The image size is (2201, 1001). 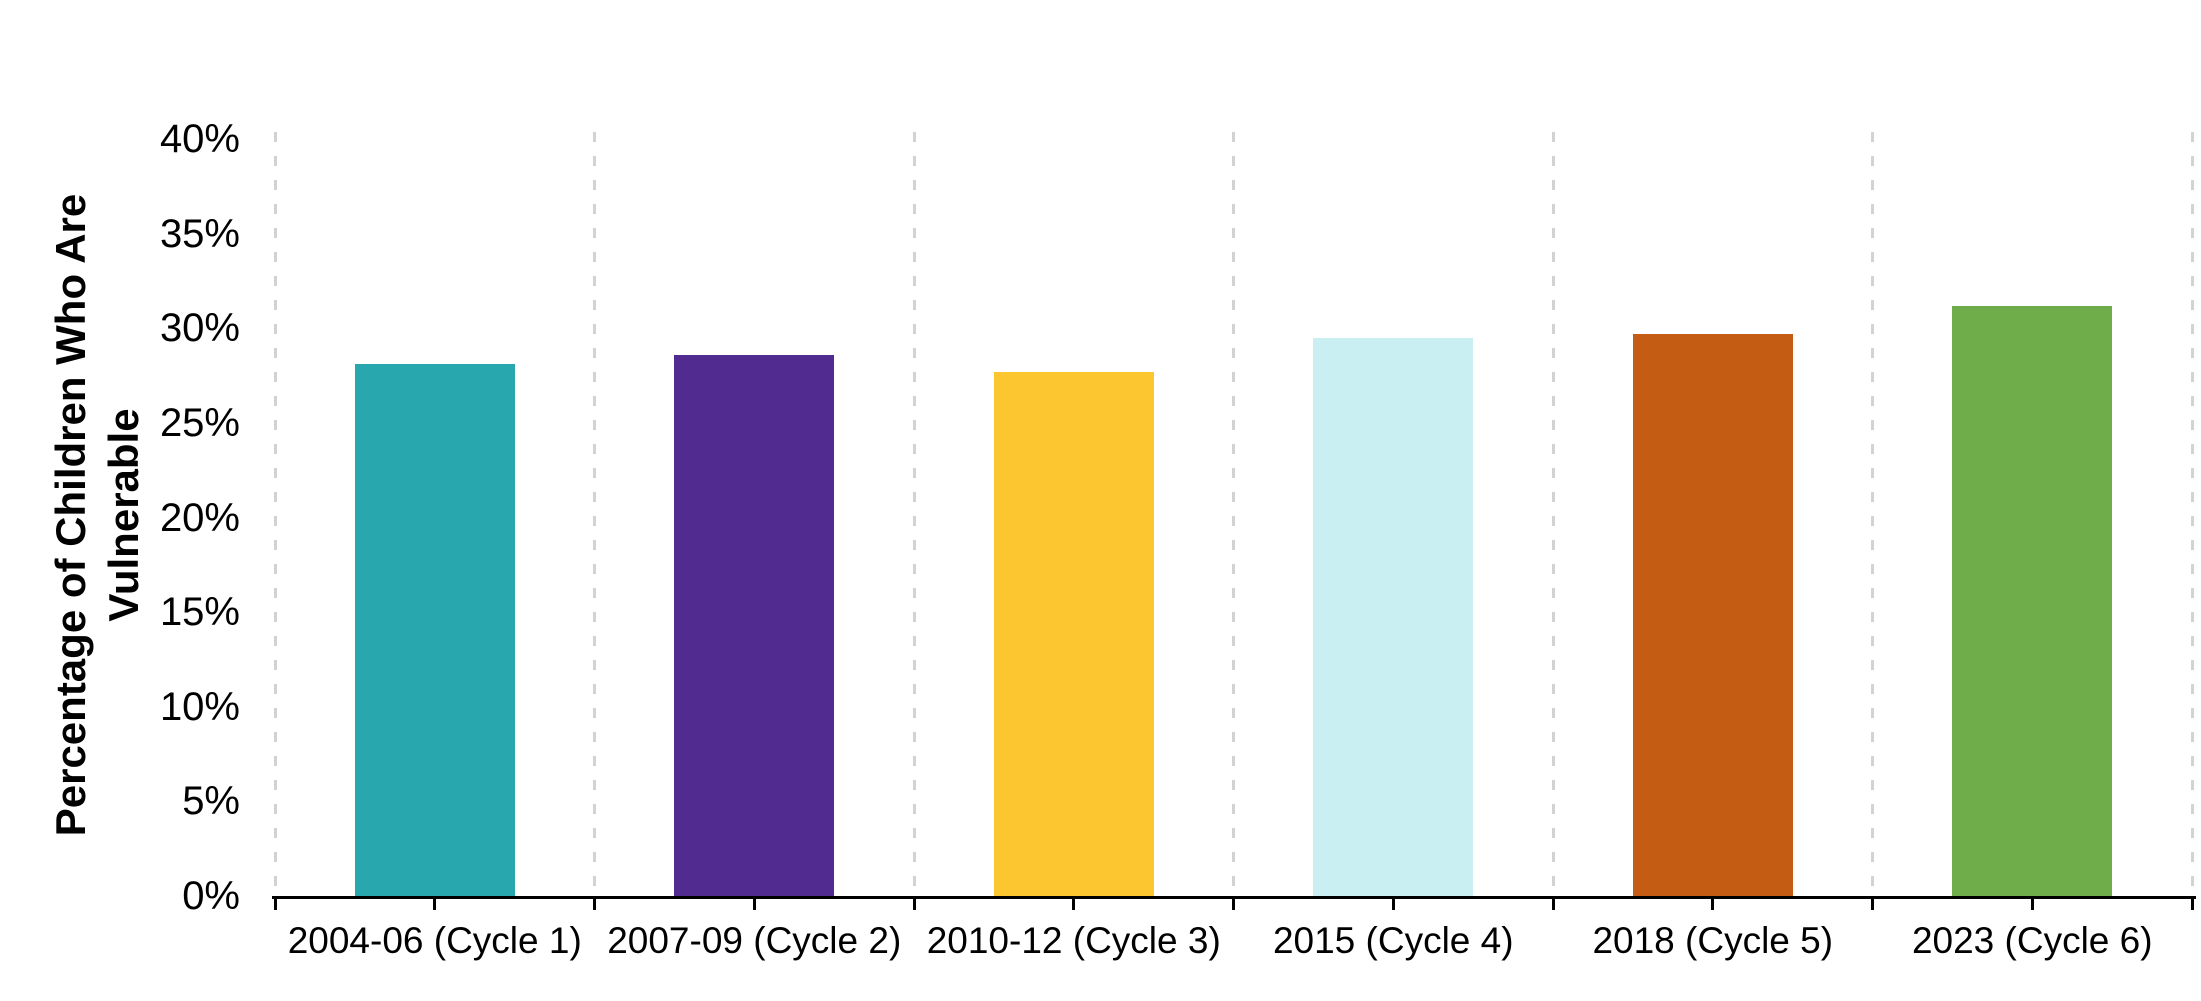 I want to click on x-axis-category-label: 2004-06 (Cycle 1), so click(x=434, y=940).